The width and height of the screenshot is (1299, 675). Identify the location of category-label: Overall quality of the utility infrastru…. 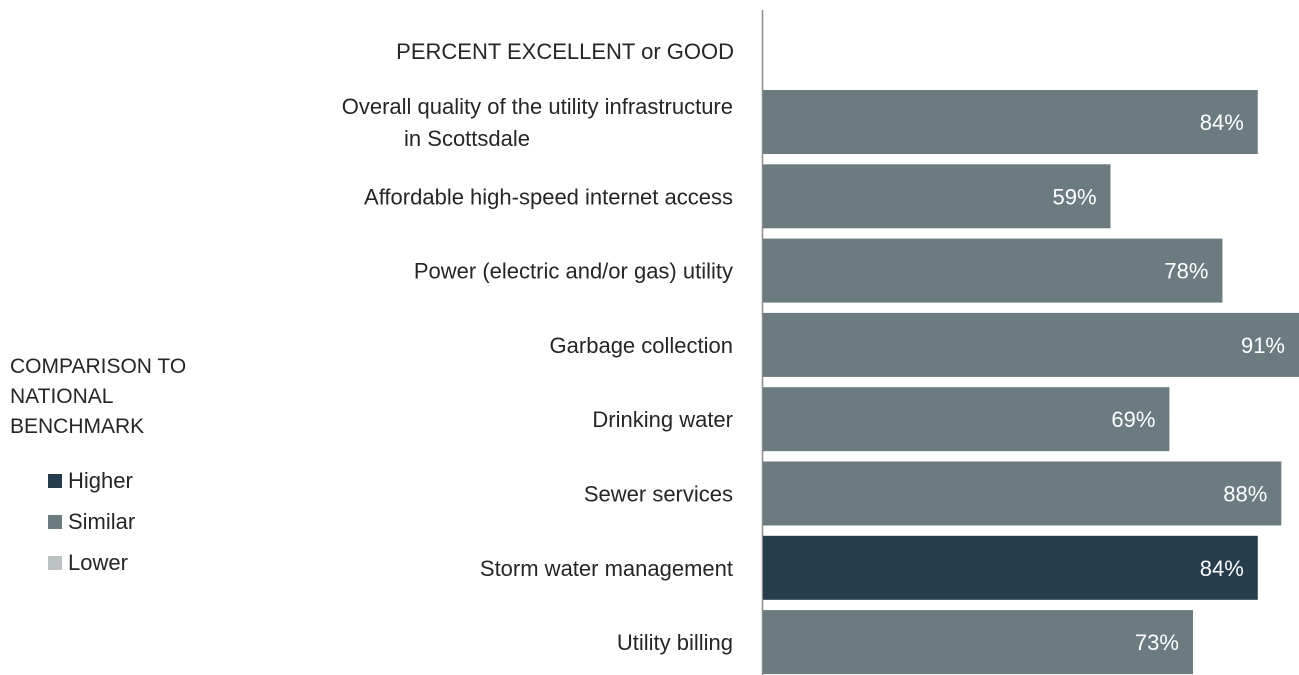
(537, 122).